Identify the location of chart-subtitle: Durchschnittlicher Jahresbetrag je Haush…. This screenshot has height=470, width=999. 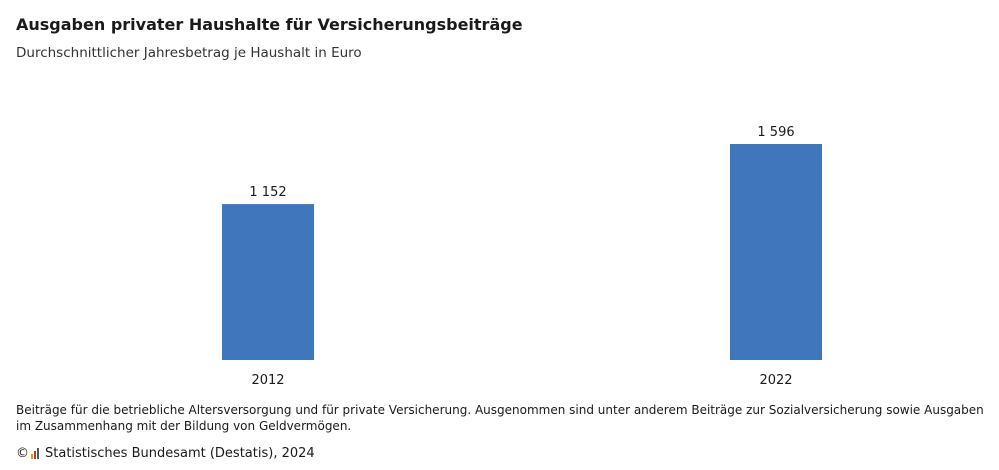
(189, 53).